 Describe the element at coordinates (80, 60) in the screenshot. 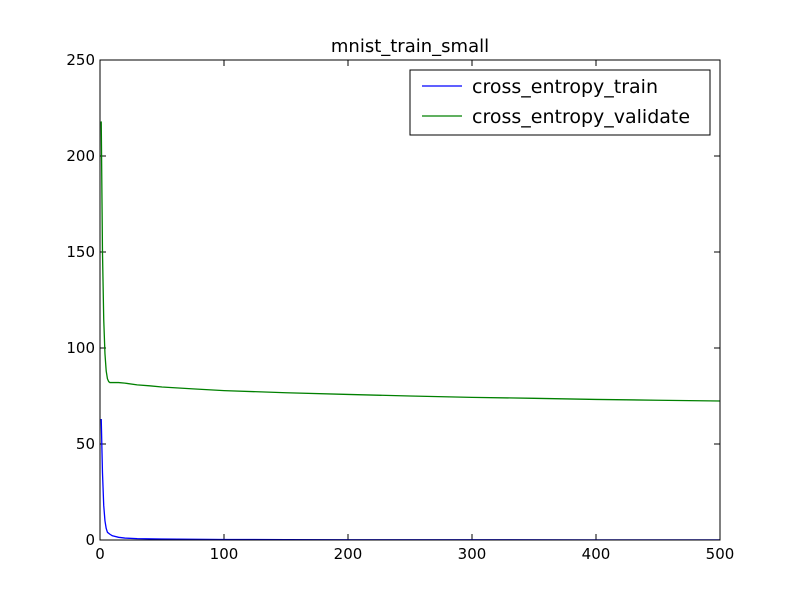

I see `y-tick-label: 250` at that location.